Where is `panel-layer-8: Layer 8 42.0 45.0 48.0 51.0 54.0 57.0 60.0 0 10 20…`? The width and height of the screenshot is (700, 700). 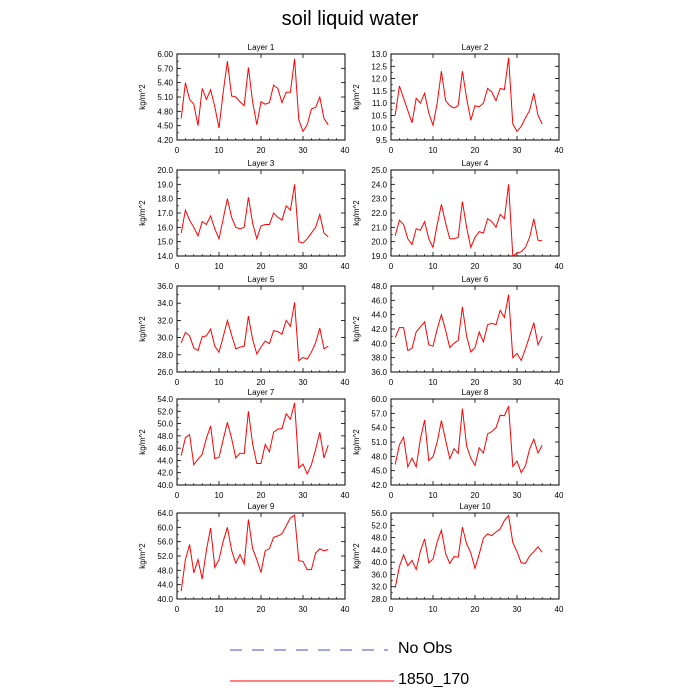 panel-layer-8: Layer 8 42.0 45.0 48.0 51.0 54.0 57.0 60.0 0 10 20… is located at coordinates (458, 444).